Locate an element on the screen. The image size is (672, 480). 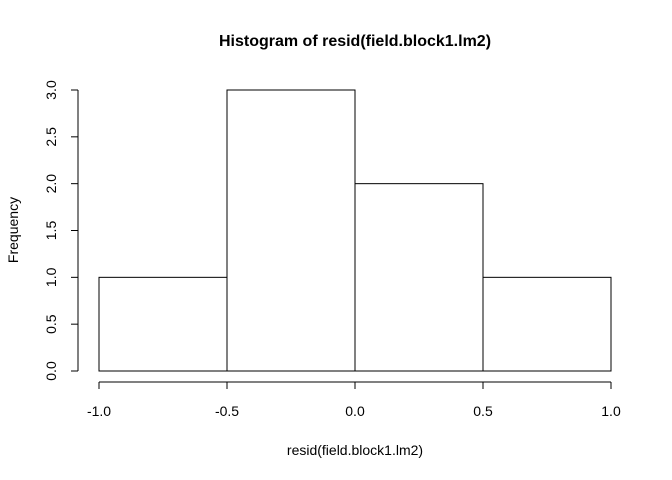
y-tick-label-4: 1.5 is located at coordinates (51, 231).